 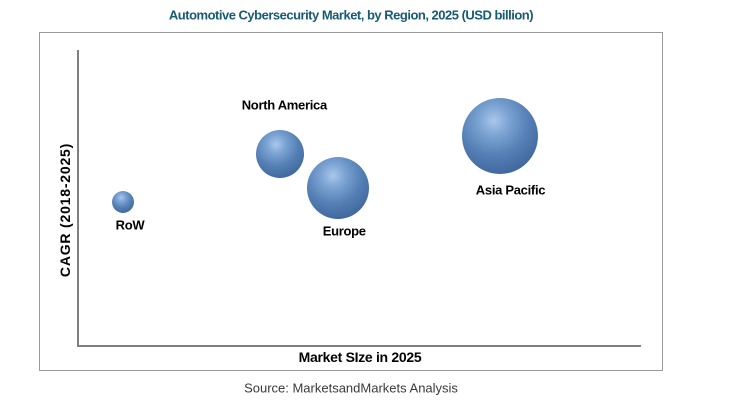 What do you see at coordinates (360, 357) in the screenshot?
I see `x-axis-label: Market SIze in 2025` at bounding box center [360, 357].